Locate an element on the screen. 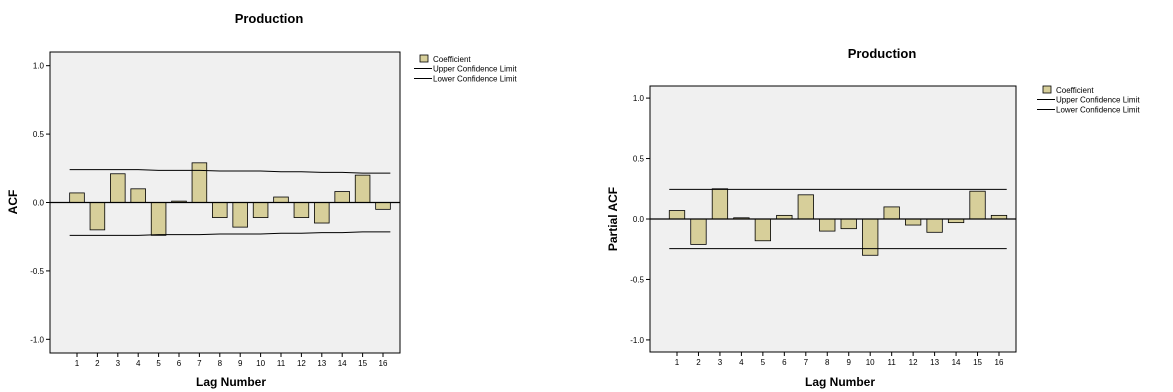  pacf-x-tick-label: 1 is located at coordinates (677, 362).